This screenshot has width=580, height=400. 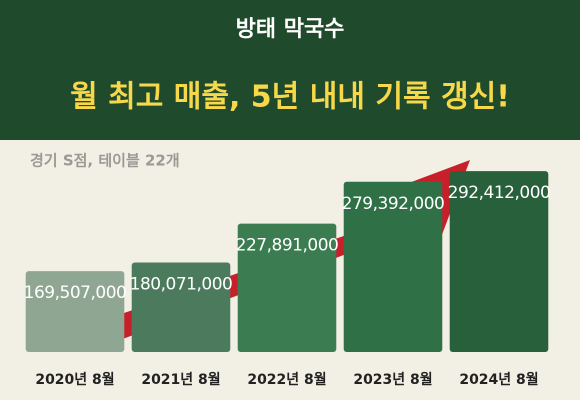 I want to click on value-label: 279,392,000, so click(x=393, y=204).